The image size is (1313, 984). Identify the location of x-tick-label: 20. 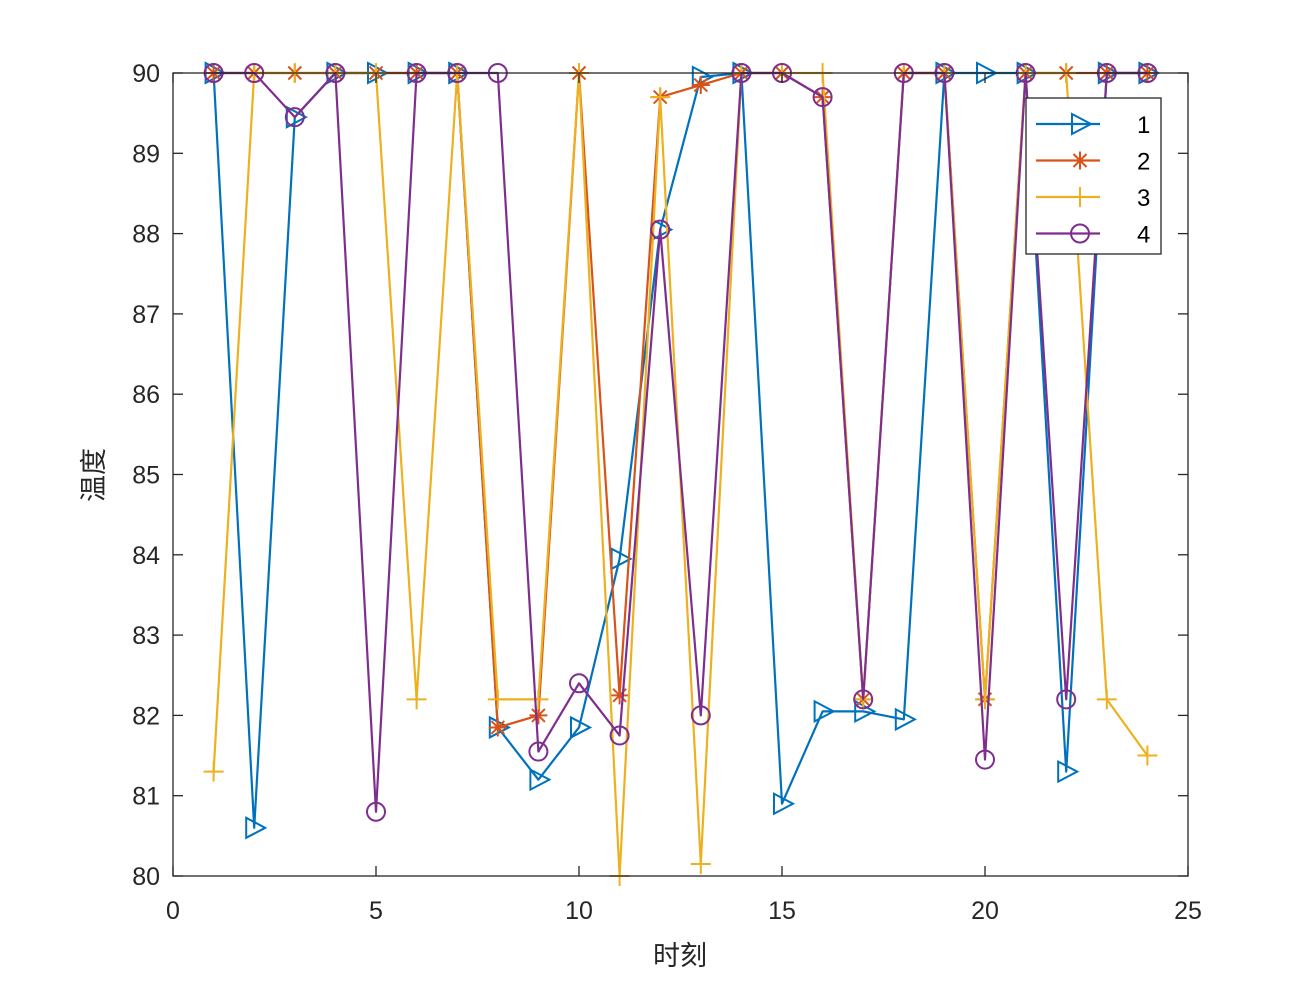
(985, 911).